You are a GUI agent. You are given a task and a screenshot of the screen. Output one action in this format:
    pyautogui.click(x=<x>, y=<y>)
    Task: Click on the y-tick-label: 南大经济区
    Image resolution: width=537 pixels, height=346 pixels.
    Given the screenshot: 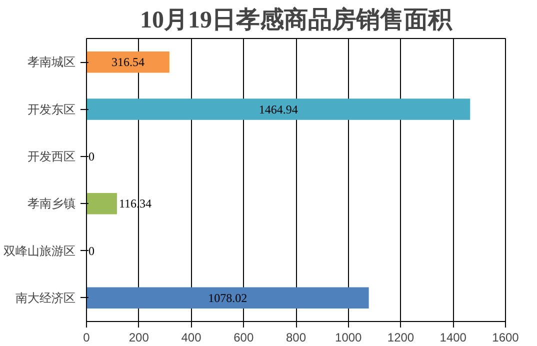 What is the action you would take?
    pyautogui.click(x=46, y=297)
    